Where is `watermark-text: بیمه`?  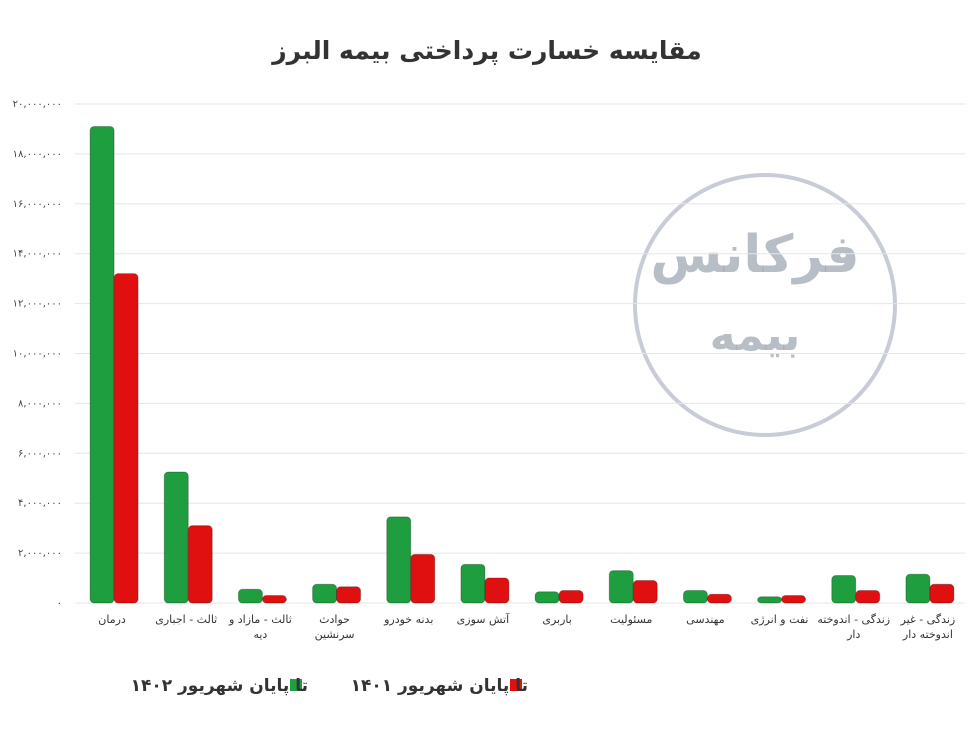 watermark-text: بیمه is located at coordinates (755, 335).